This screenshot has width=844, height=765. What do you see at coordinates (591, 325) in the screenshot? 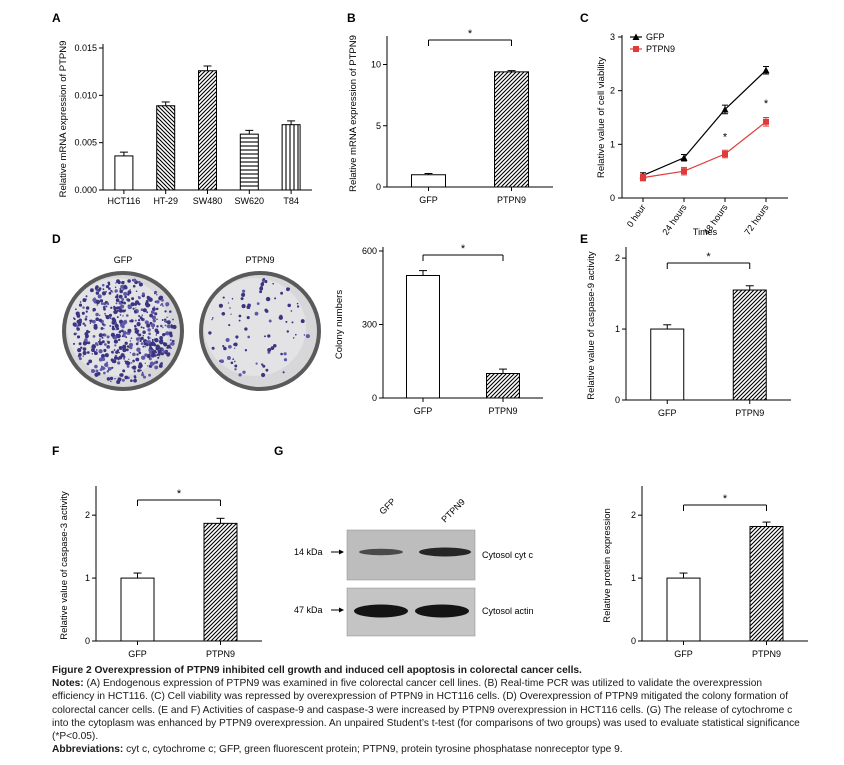
I see `y-axis-label: Relative value of caspase-9 activity` at bounding box center [591, 325].